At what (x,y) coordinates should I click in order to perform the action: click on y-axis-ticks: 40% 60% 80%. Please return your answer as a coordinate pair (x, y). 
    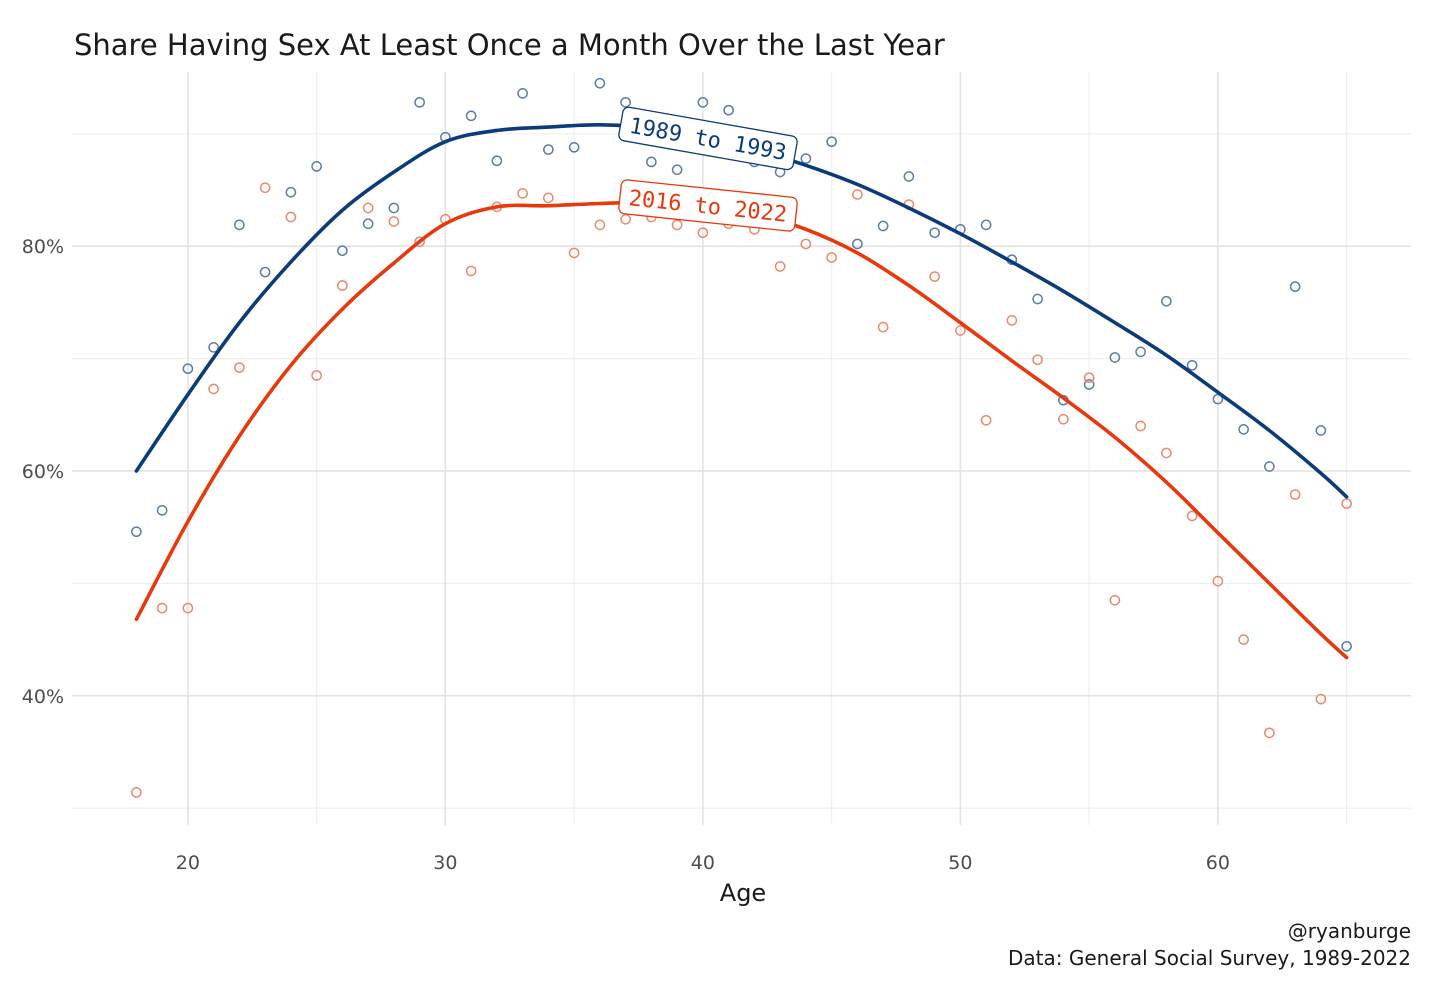
    Looking at the image, I should click on (43, 472).